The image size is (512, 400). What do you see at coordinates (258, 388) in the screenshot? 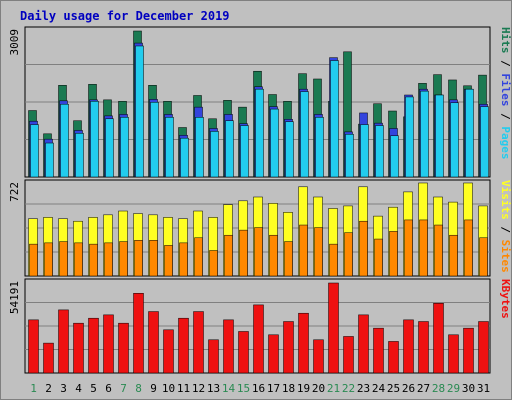
I see `x-tick-label: 16` at bounding box center [258, 388].